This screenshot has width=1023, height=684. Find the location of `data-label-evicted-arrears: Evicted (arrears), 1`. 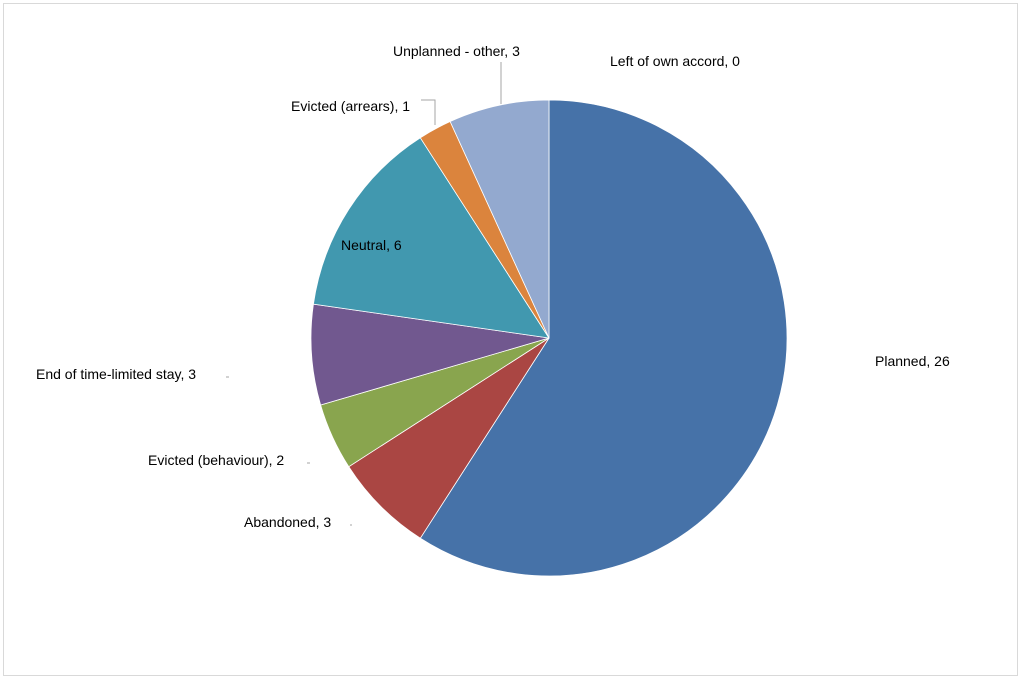

data-label-evicted-arrears: Evicted (arrears), 1 is located at coordinates (350, 106).